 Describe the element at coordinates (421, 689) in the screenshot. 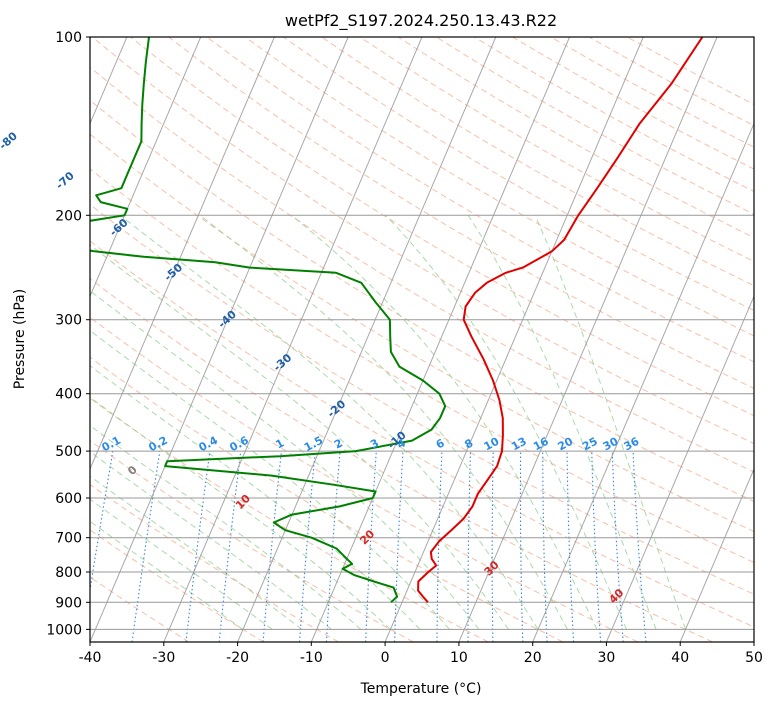

I see `x-axis-label: Temperature (°C)` at that location.